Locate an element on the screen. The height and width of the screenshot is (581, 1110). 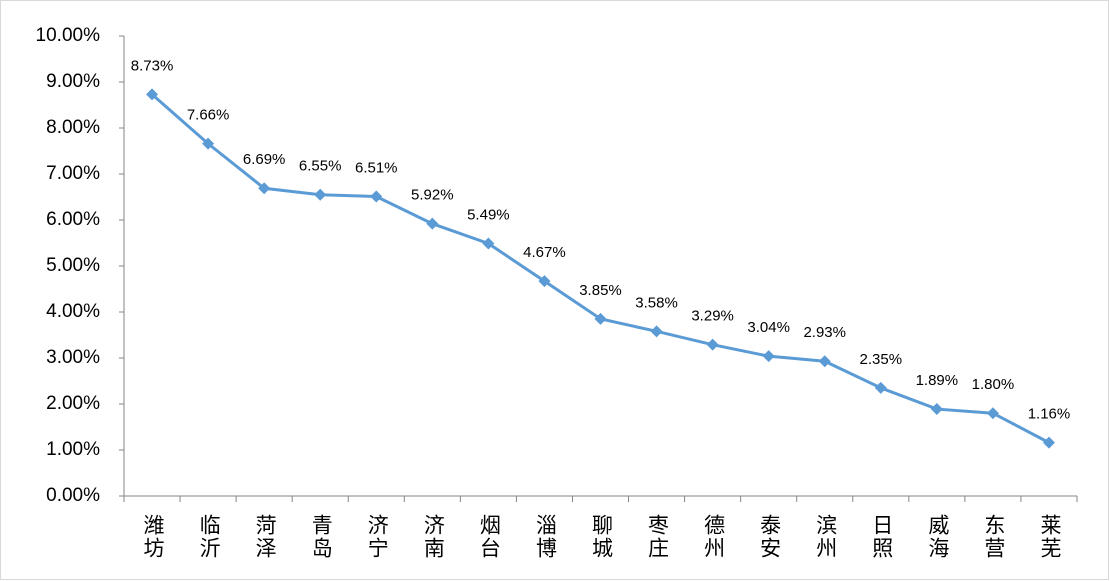
data-label: 5.49% is located at coordinates (488, 214).